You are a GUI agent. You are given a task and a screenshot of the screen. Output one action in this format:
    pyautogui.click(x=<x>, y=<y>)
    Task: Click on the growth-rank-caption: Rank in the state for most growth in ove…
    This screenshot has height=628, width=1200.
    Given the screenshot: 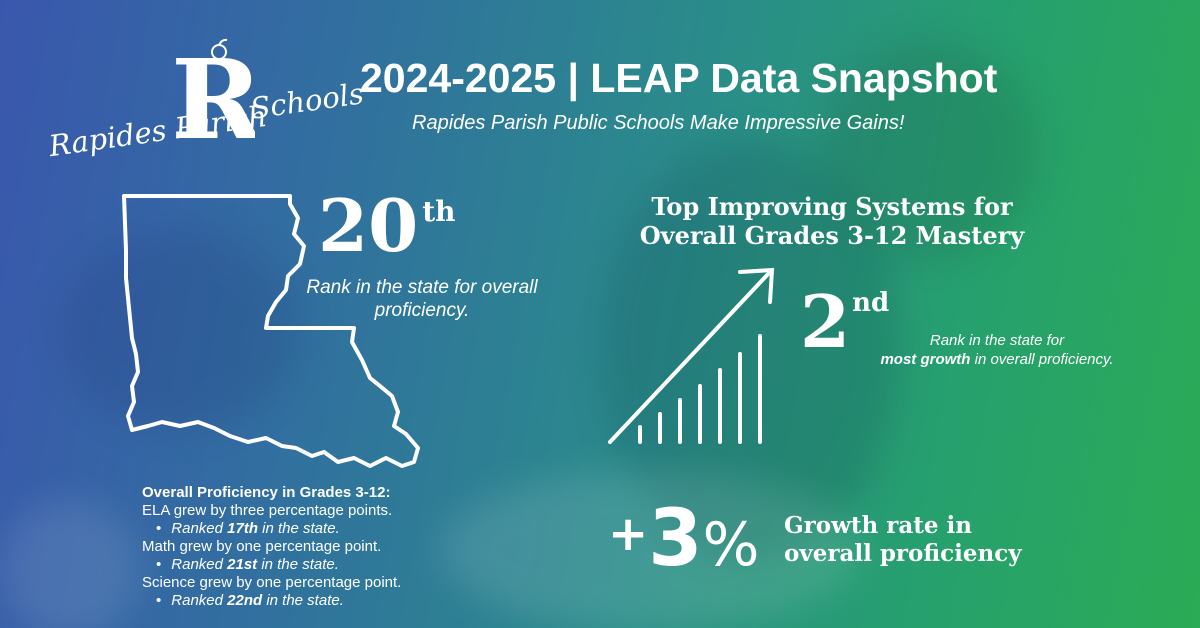 What is the action you would take?
    pyautogui.click(x=997, y=350)
    